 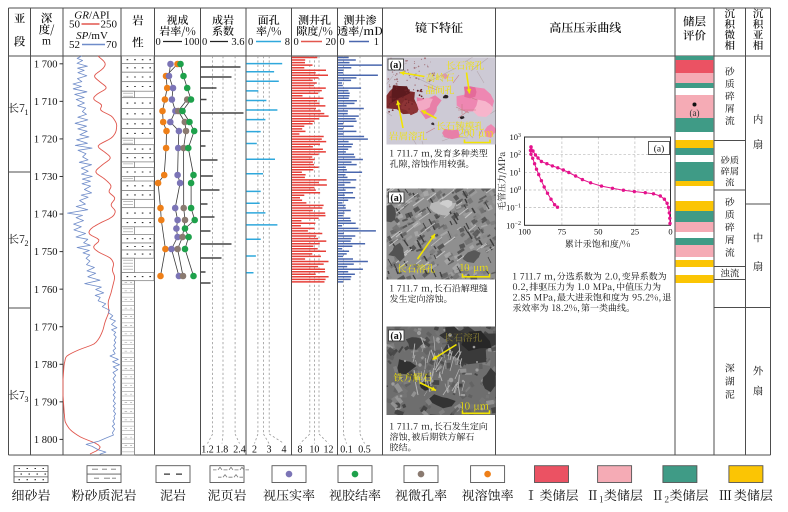 What do you see at coordinates (237, 42) in the screenshot?
I see `svg-text: 3.6` at bounding box center [237, 42].